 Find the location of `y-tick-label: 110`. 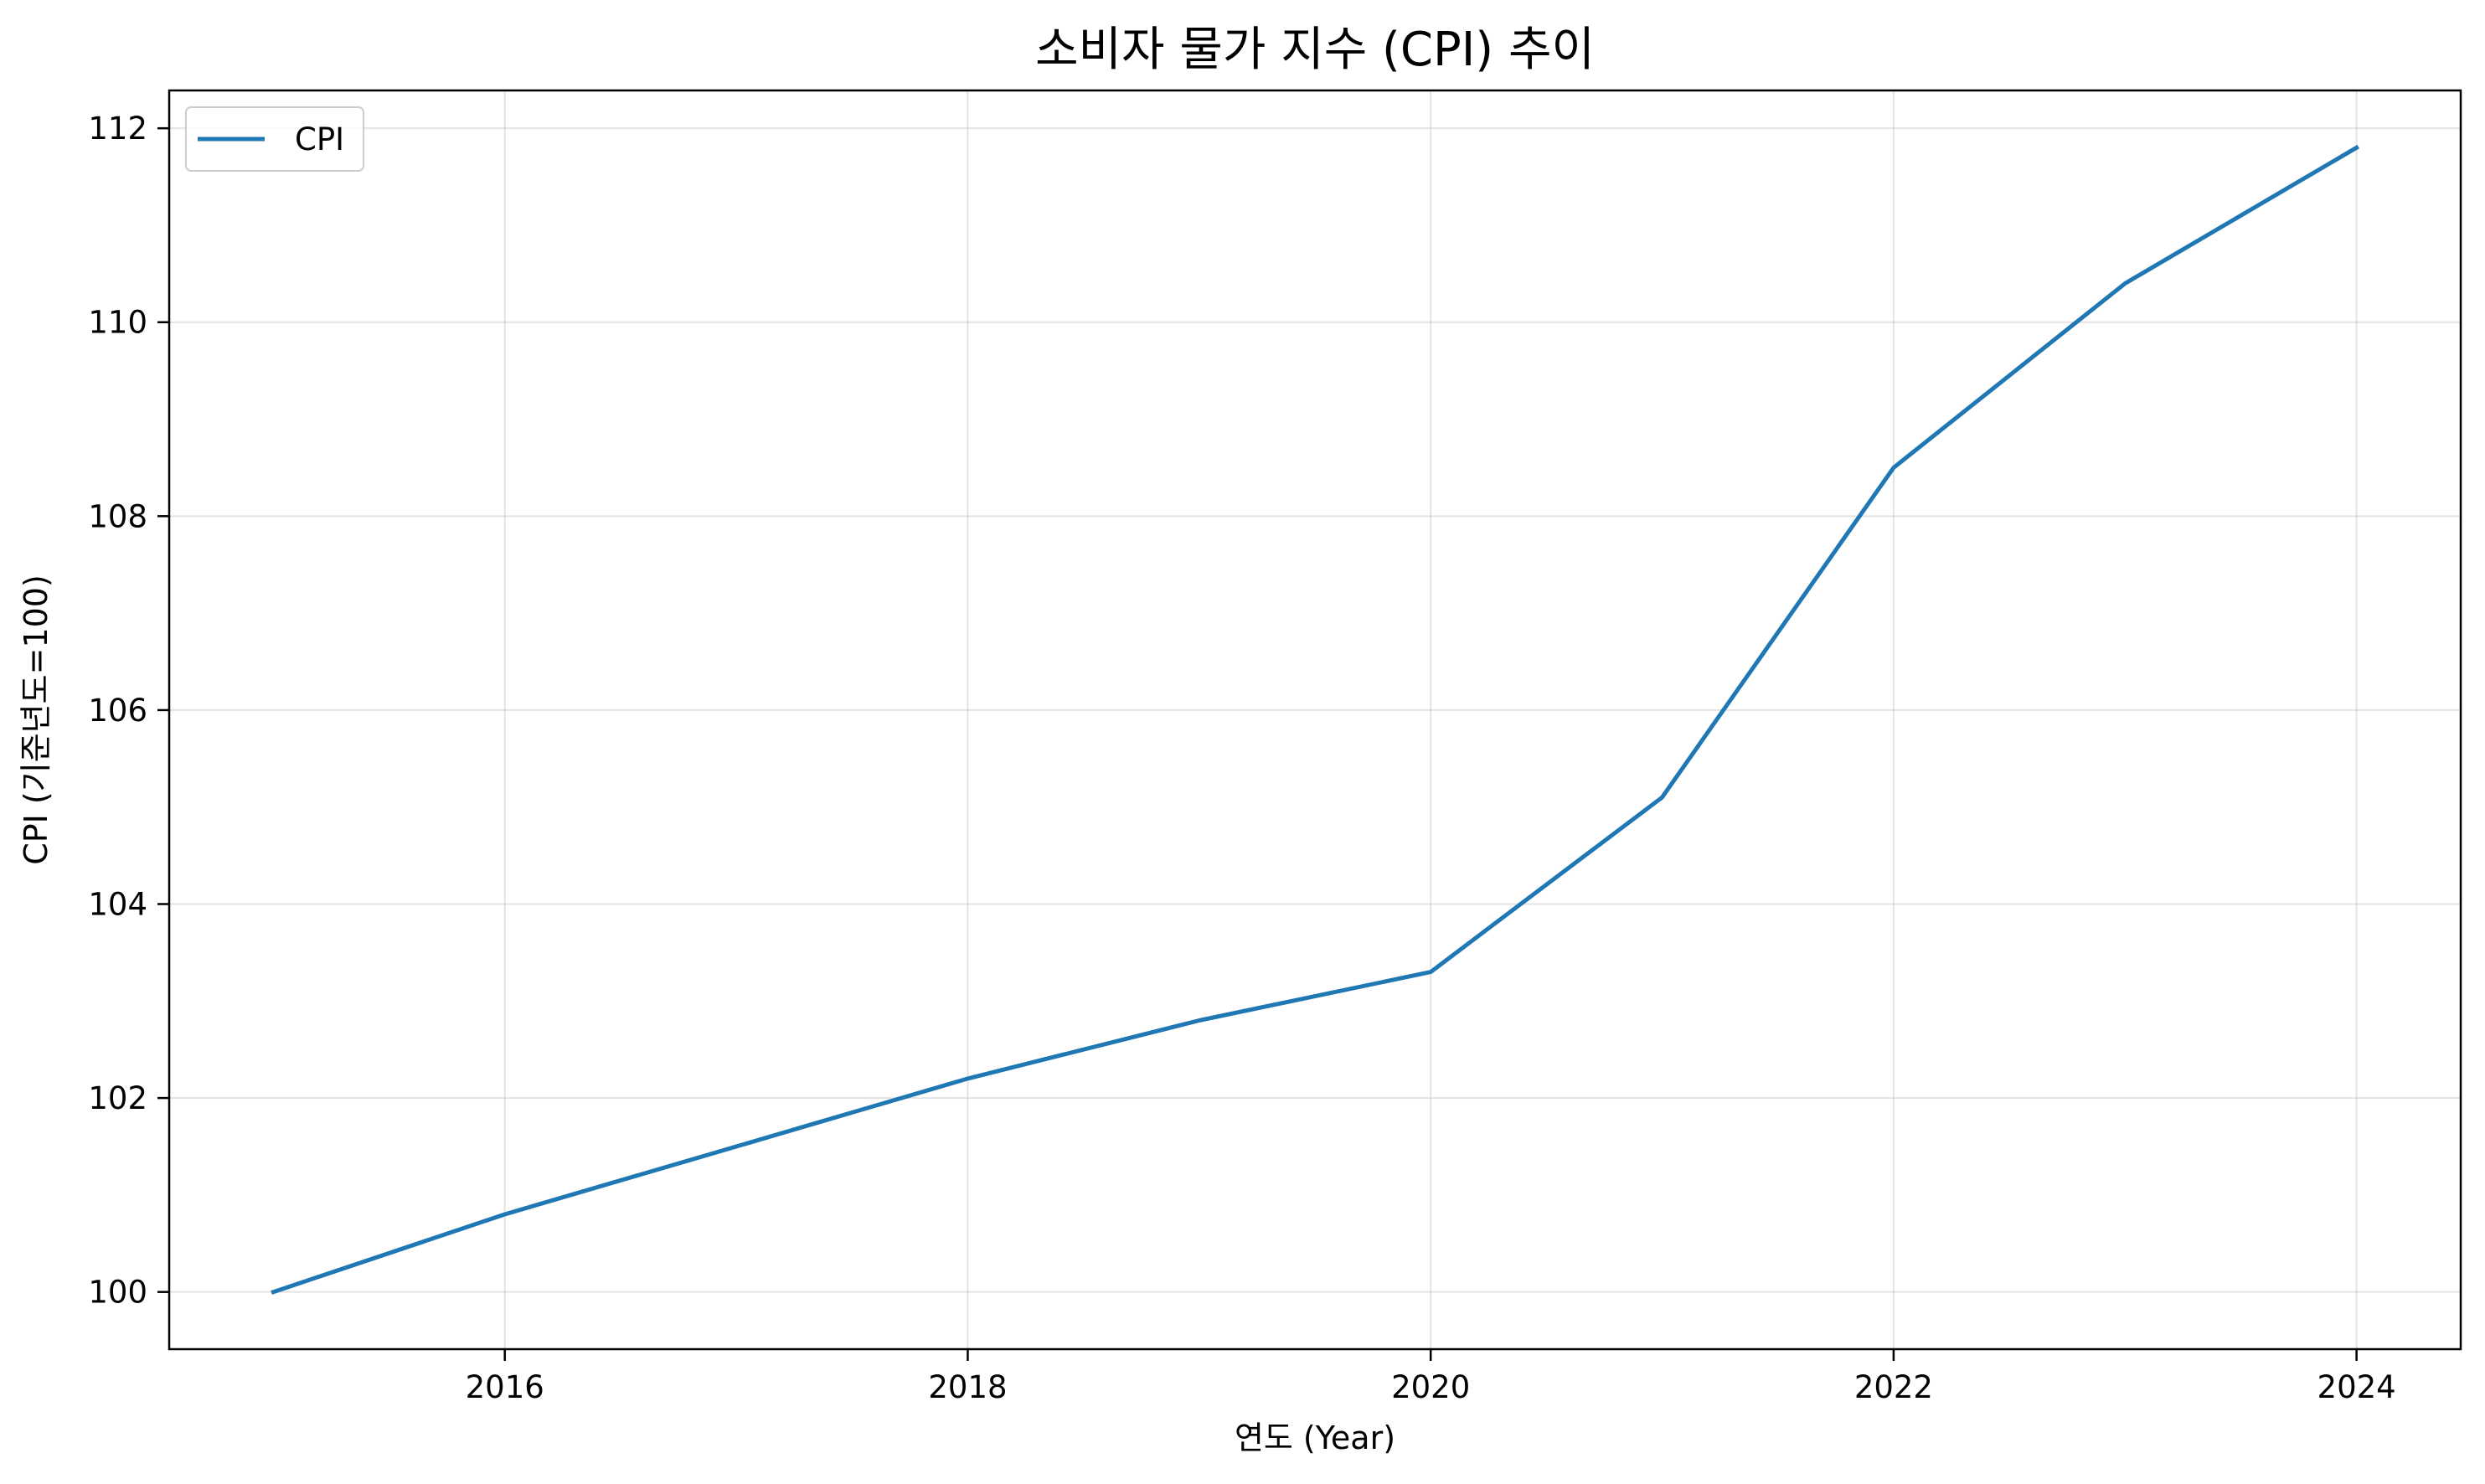

y-tick-label: 110 is located at coordinates (117, 323).